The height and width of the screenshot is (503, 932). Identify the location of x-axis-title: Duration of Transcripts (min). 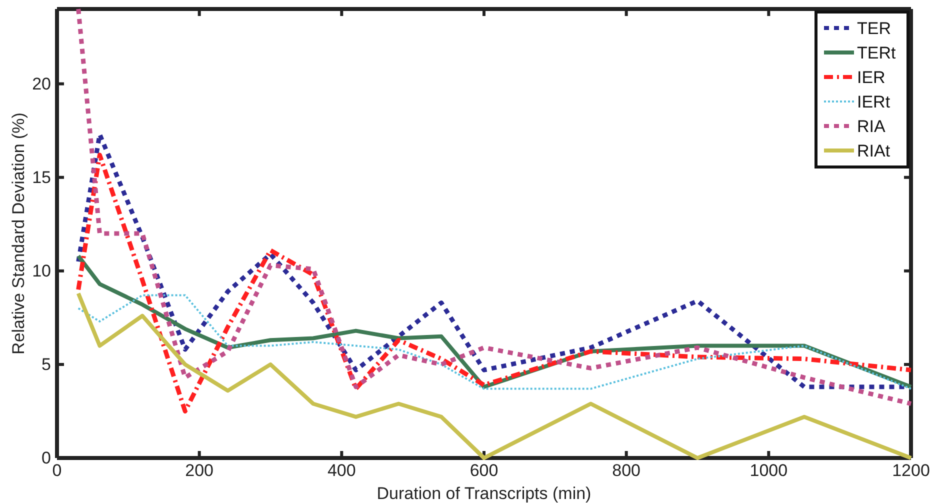
(484, 493).